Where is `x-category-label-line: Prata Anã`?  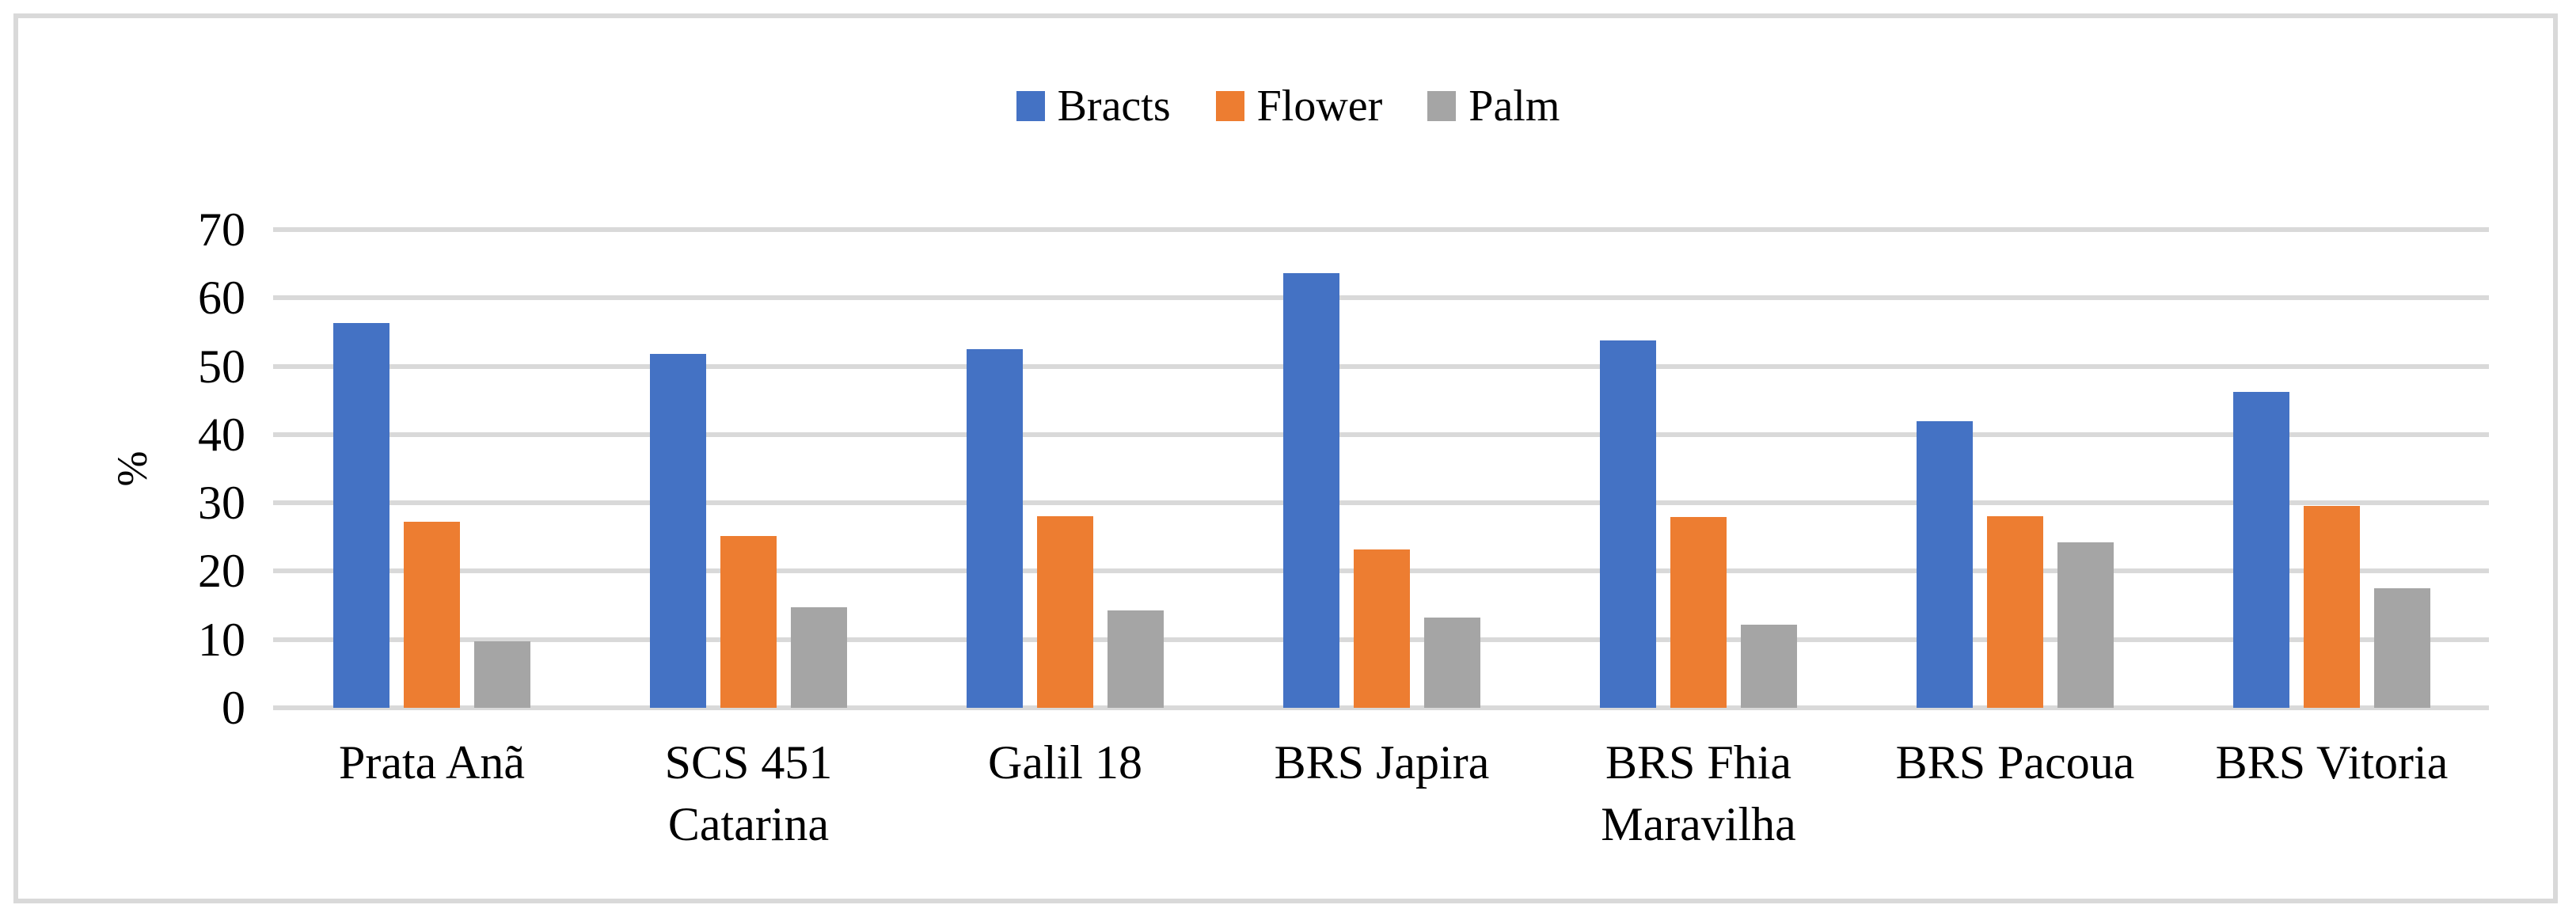 x-category-label-line: Prata Anã is located at coordinates (432, 762).